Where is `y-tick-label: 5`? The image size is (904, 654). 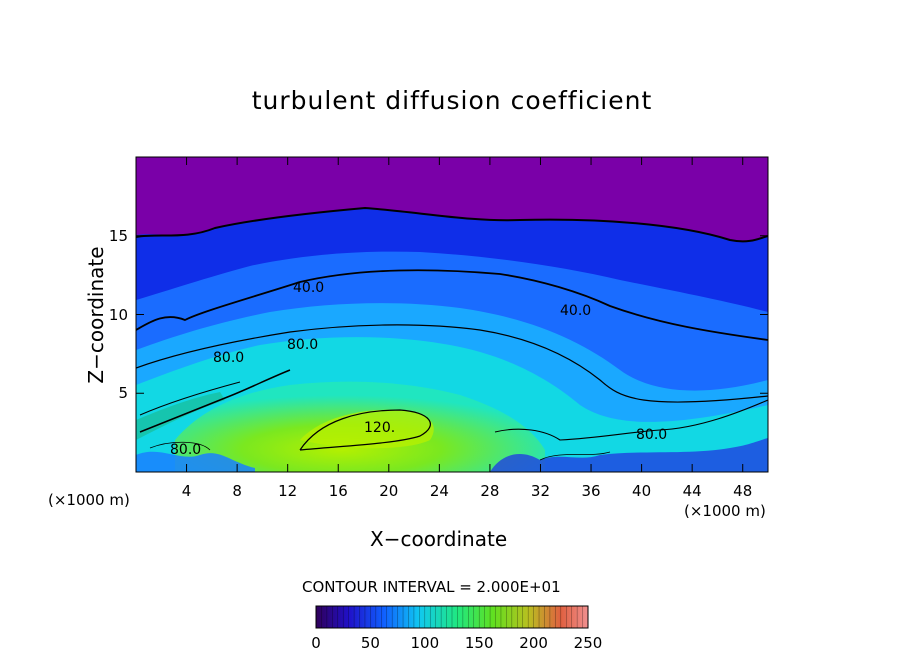
y-tick-label: 5 is located at coordinates (123, 393).